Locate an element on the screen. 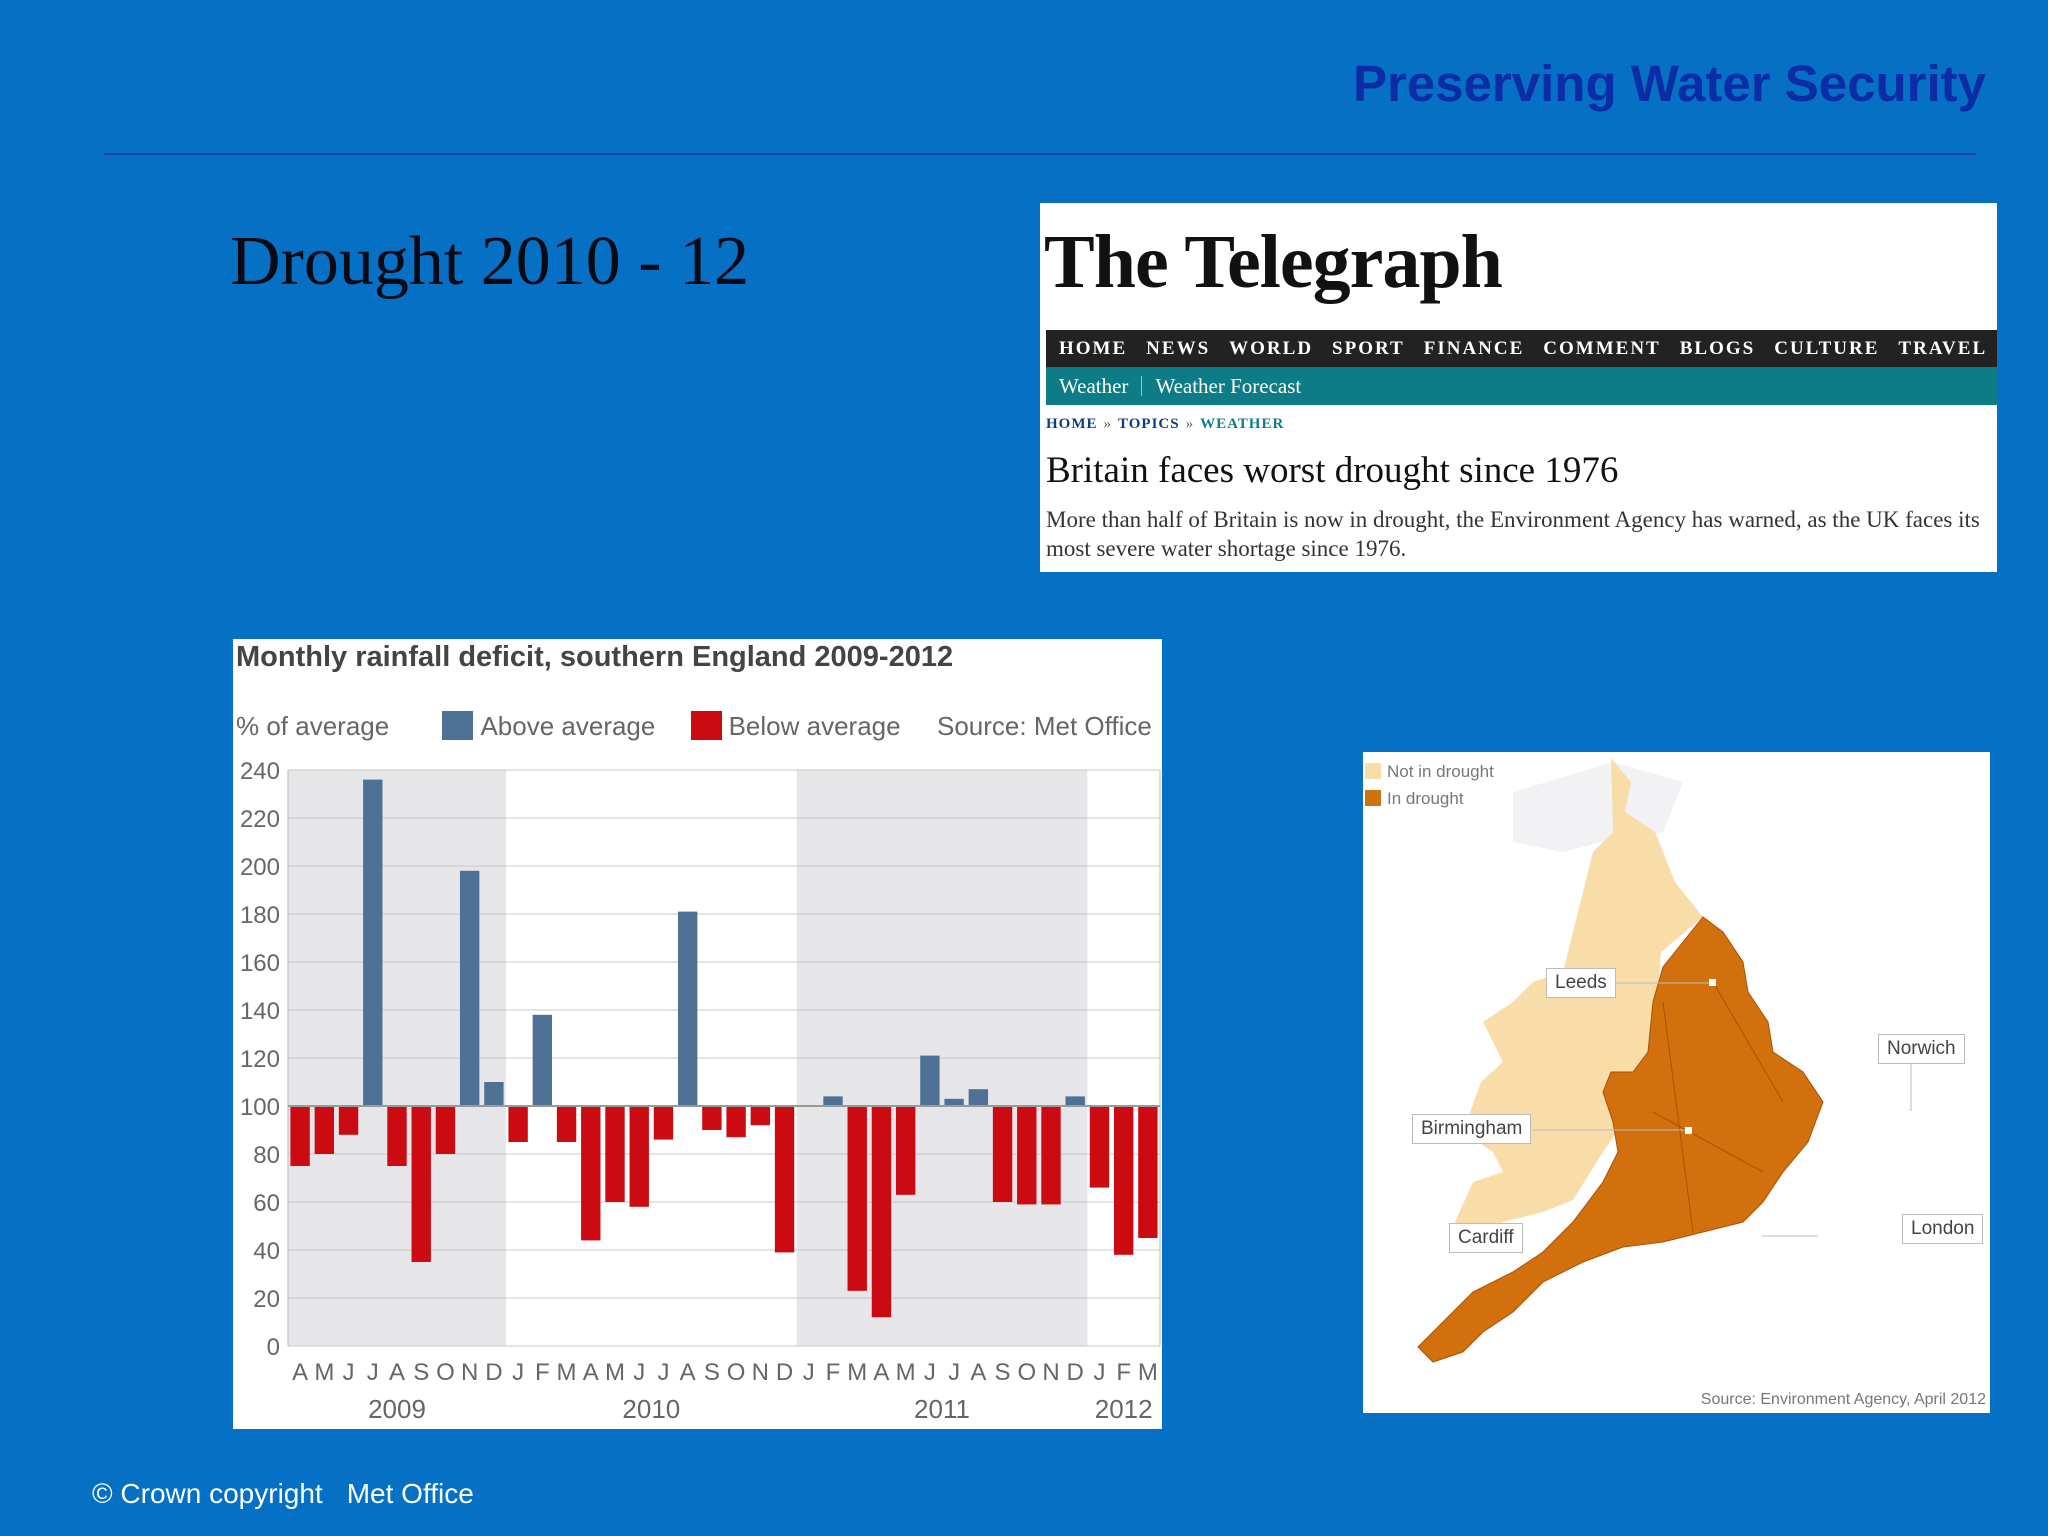 The height and width of the screenshot is (1536, 2048). telegraph-subnav: Weather Weather Forecast is located at coordinates (1521, 386).